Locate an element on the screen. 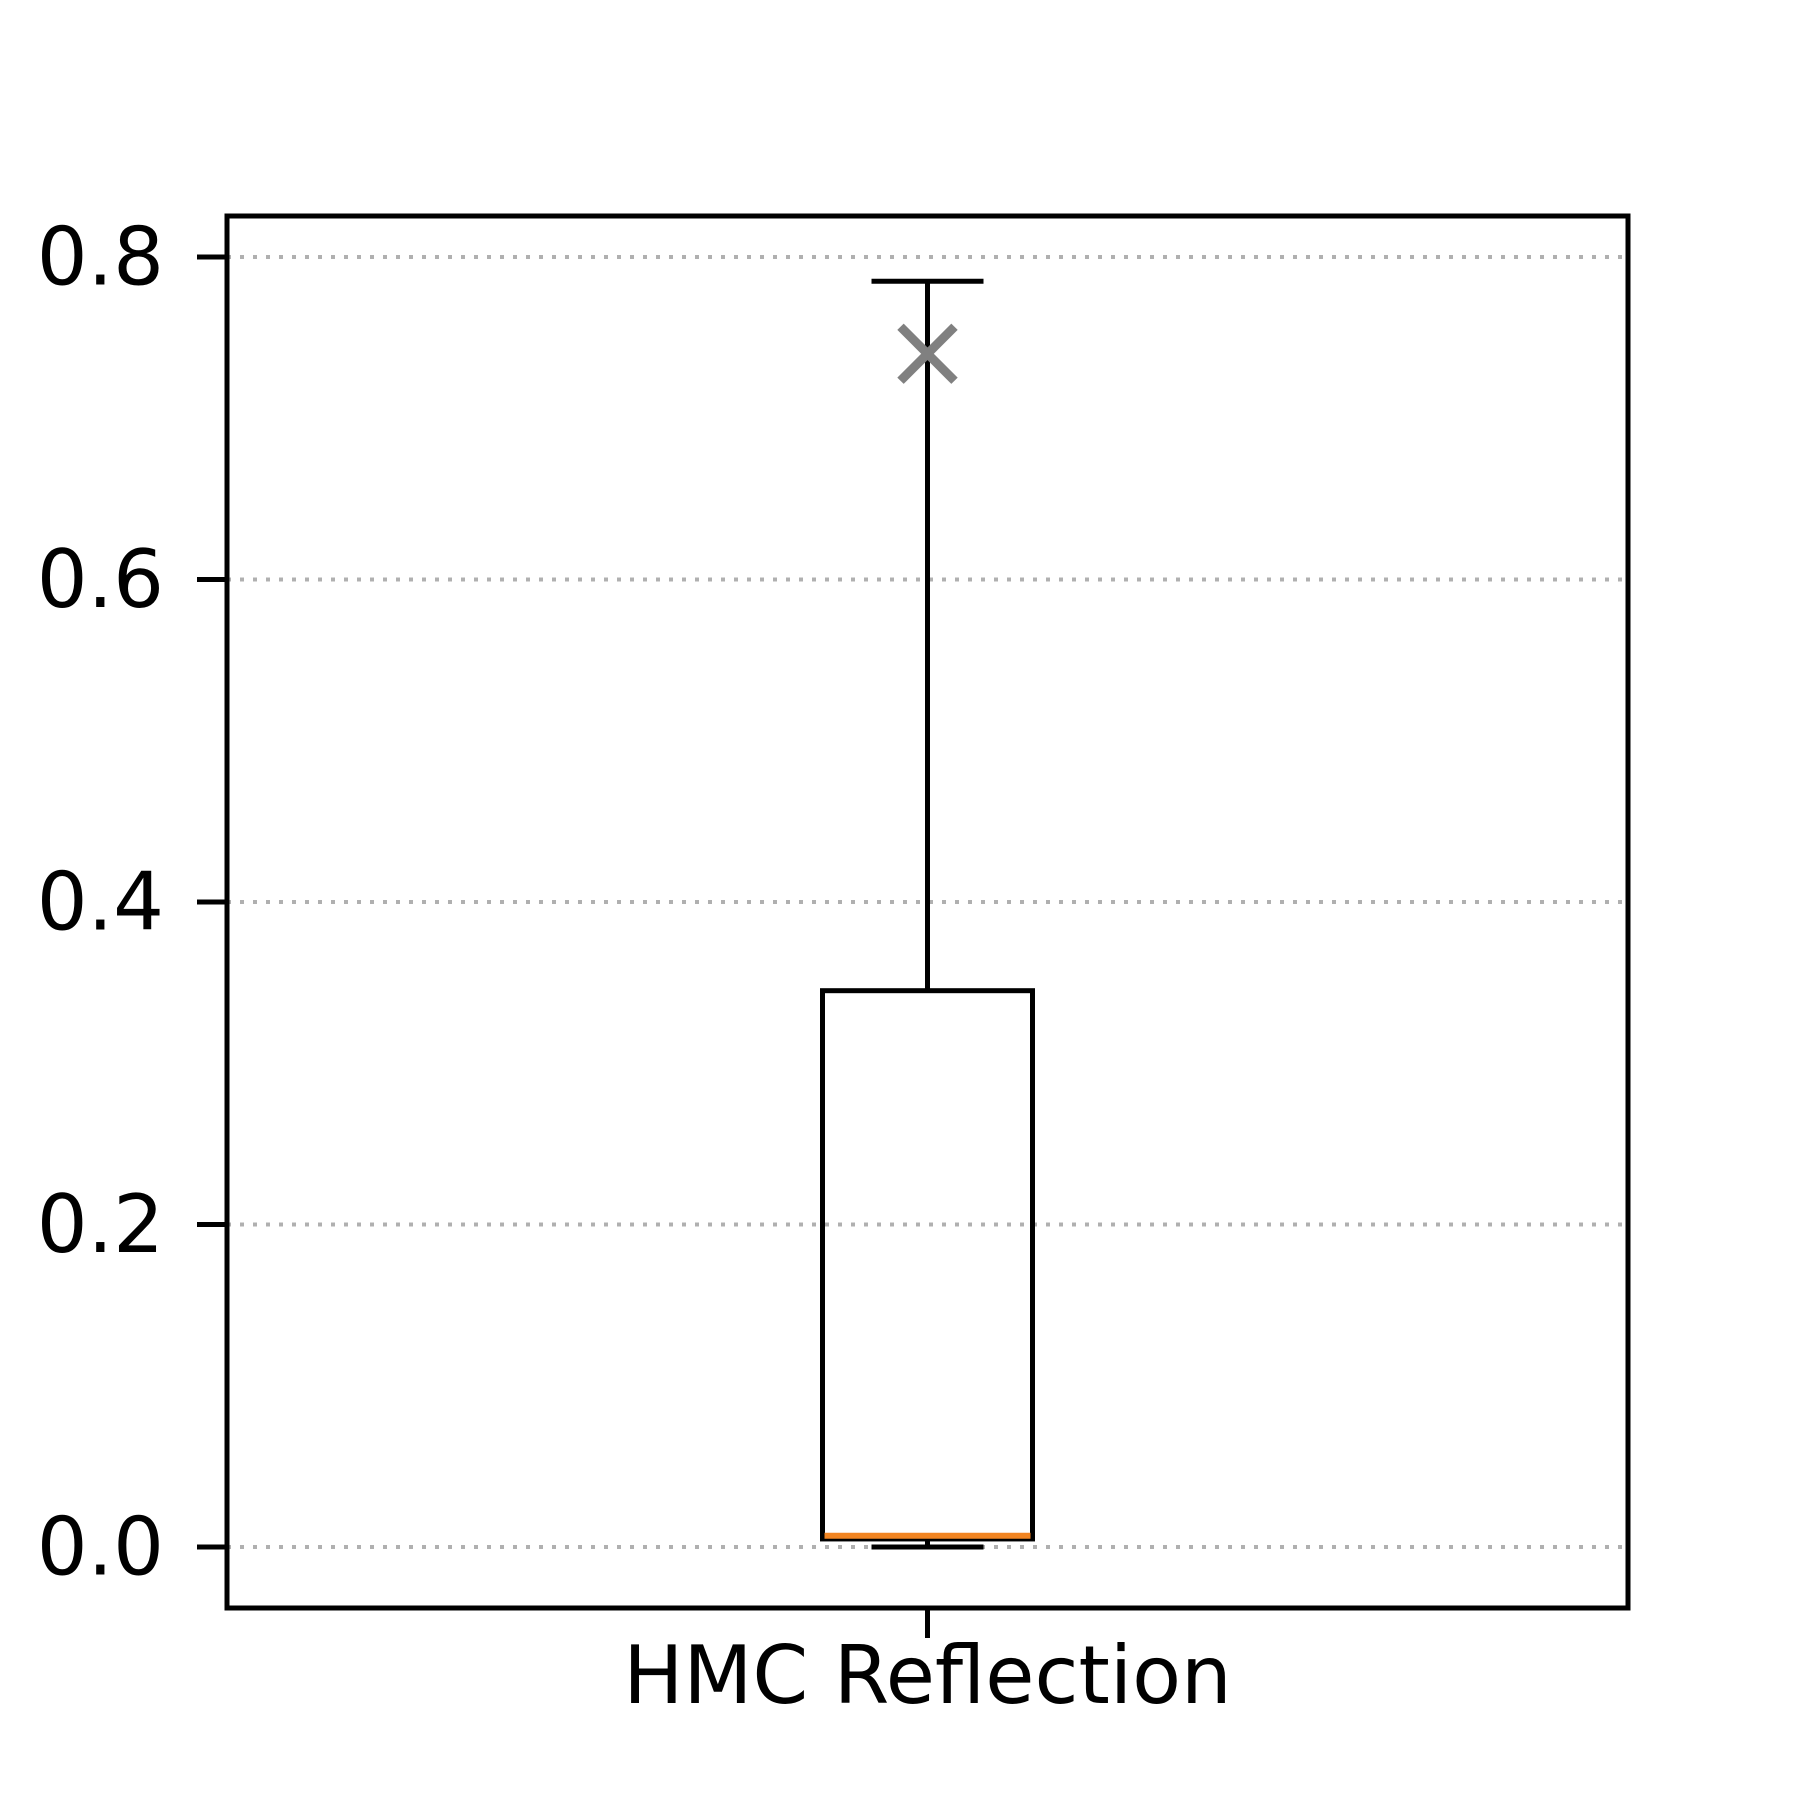 The width and height of the screenshot is (1800, 1800). mean-marker-stroke is located at coordinates (927, 353).